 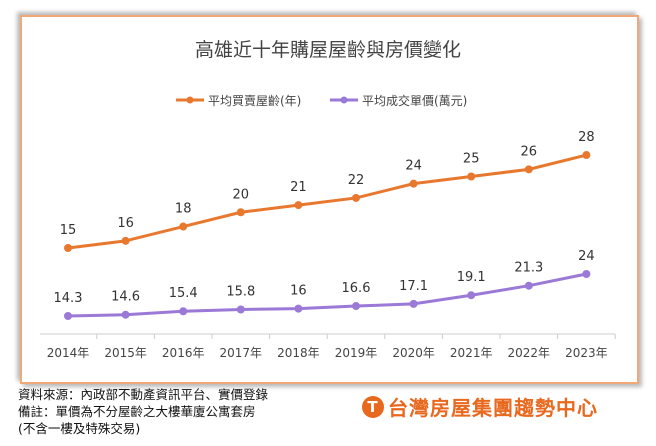 What do you see at coordinates (413, 286) in the screenshot?
I see `data-label: 17.1` at bounding box center [413, 286].